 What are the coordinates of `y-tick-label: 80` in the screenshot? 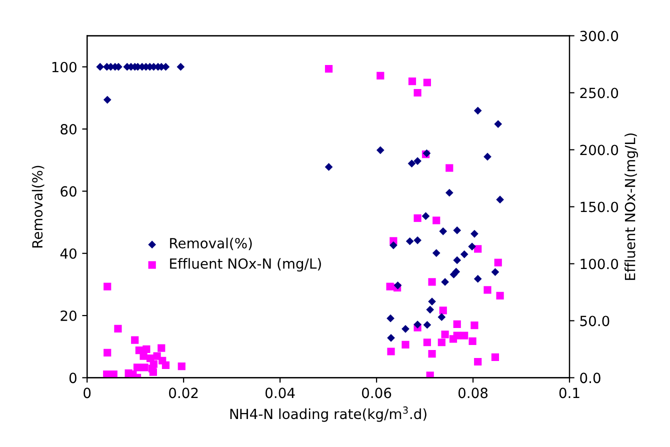 It's located at (68, 129).